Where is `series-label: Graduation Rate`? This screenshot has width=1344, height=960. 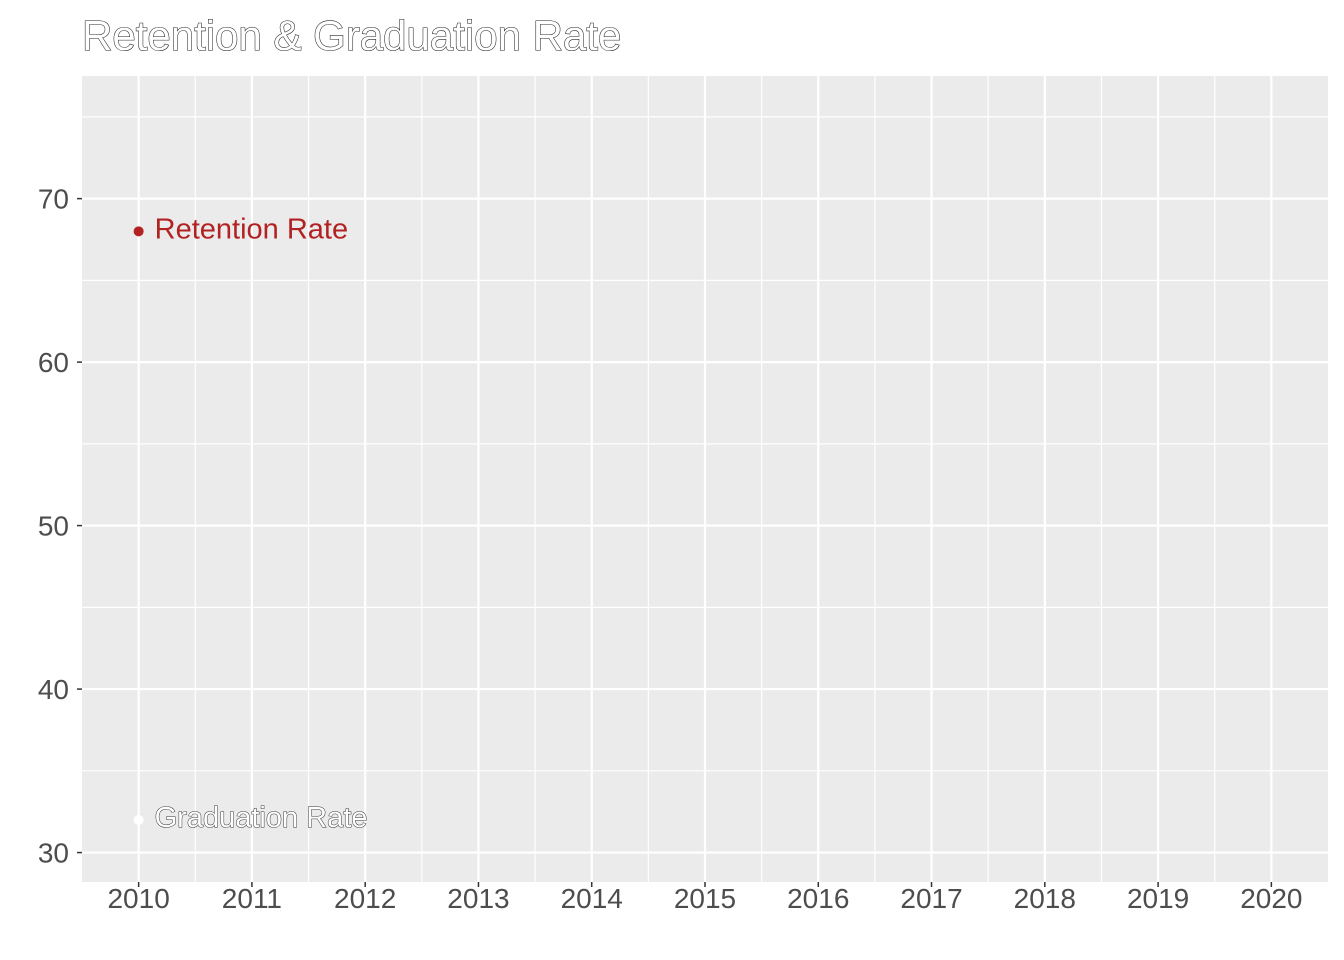 series-label: Graduation Rate is located at coordinates (261, 818).